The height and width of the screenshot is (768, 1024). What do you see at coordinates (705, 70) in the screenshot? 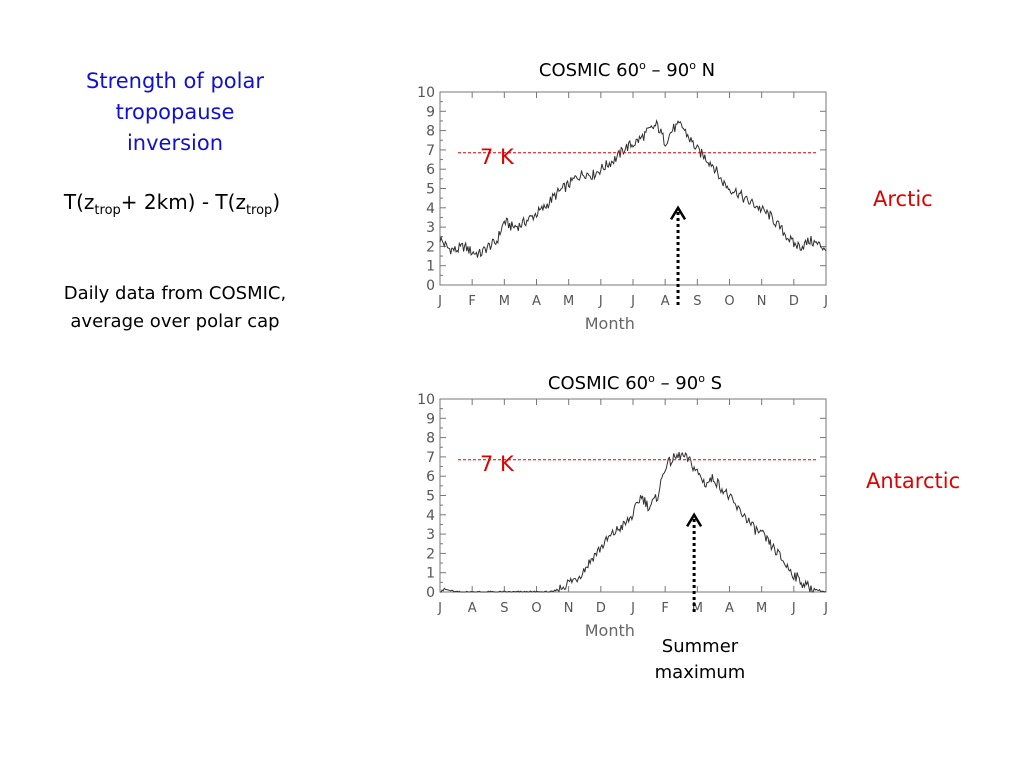
I see `title-part: N` at bounding box center [705, 70].